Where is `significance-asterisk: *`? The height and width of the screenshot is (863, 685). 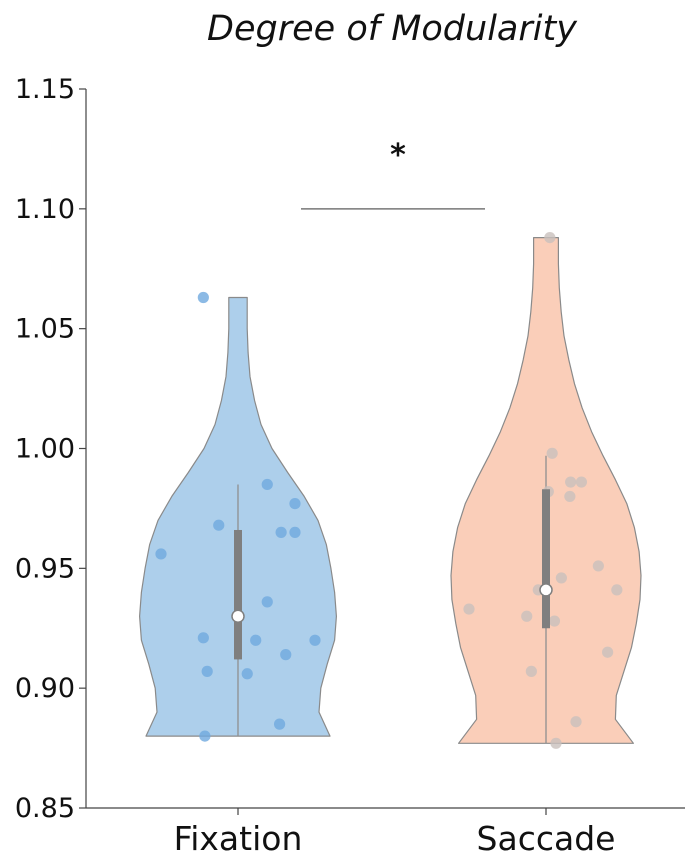 significance-asterisk: * is located at coordinates (398, 155).